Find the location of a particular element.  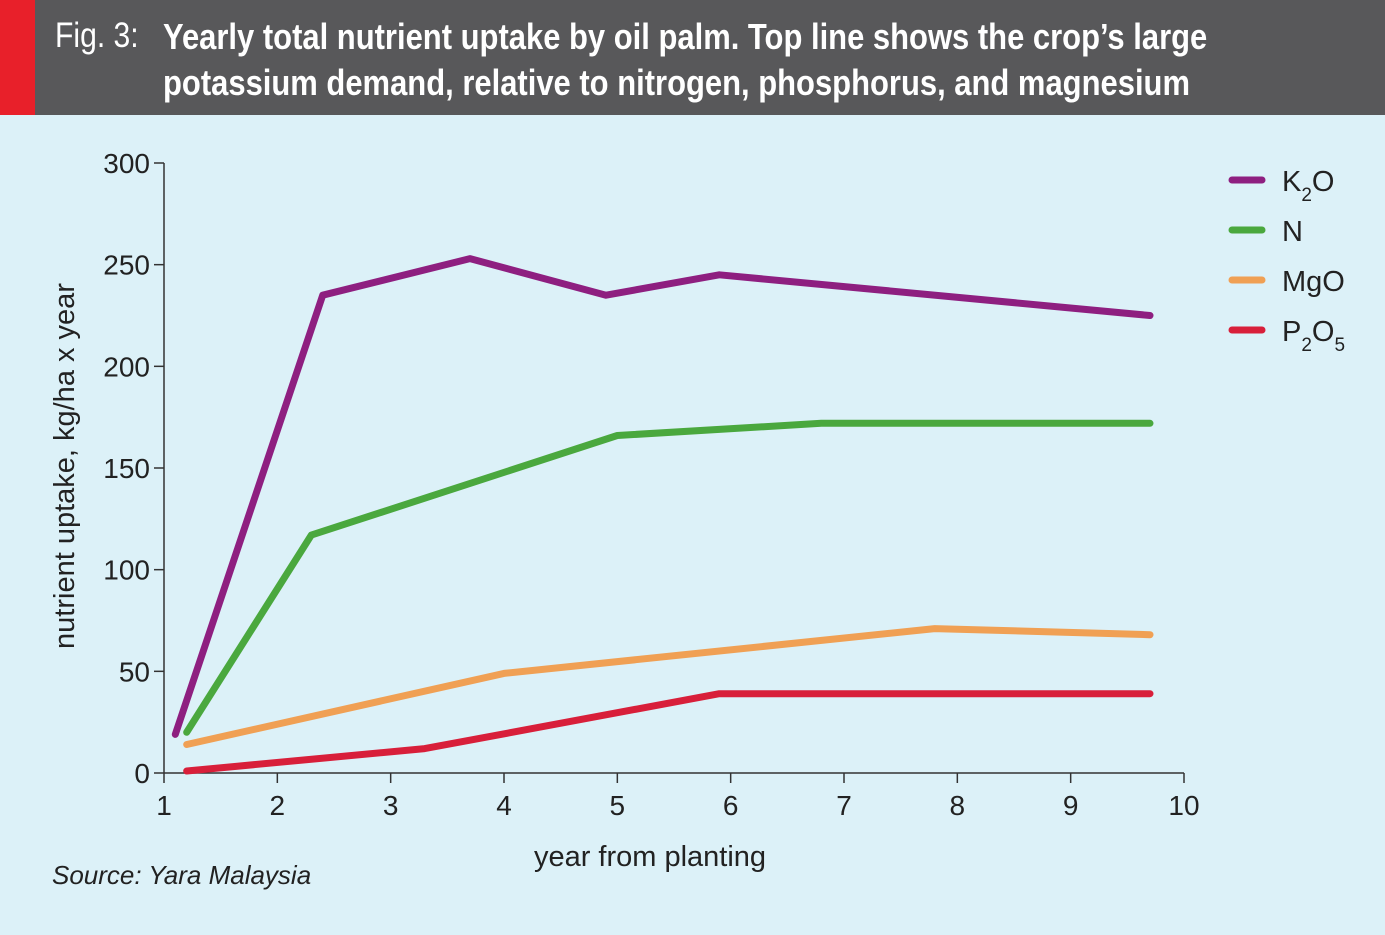

figure-header is located at coordinates (692, 57).